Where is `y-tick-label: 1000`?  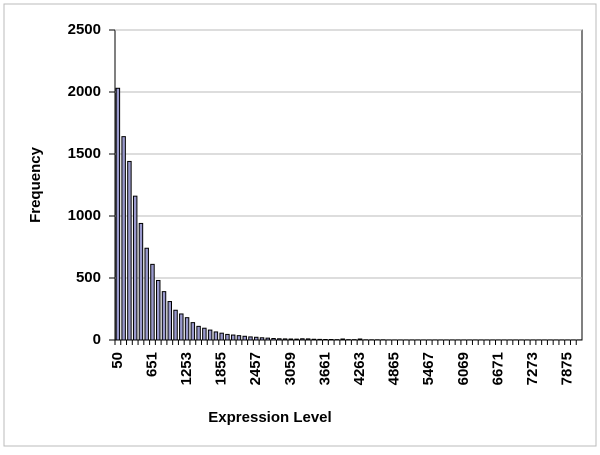 y-tick-label: 1000 is located at coordinates (84, 215).